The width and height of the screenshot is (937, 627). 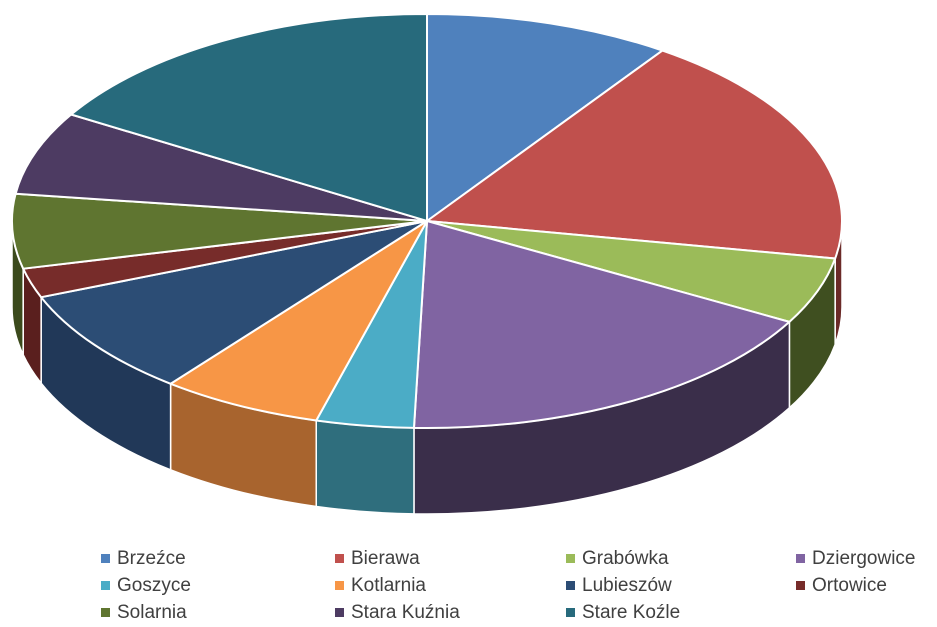 I want to click on pie-slice-dziergowice, so click(x=601, y=324).